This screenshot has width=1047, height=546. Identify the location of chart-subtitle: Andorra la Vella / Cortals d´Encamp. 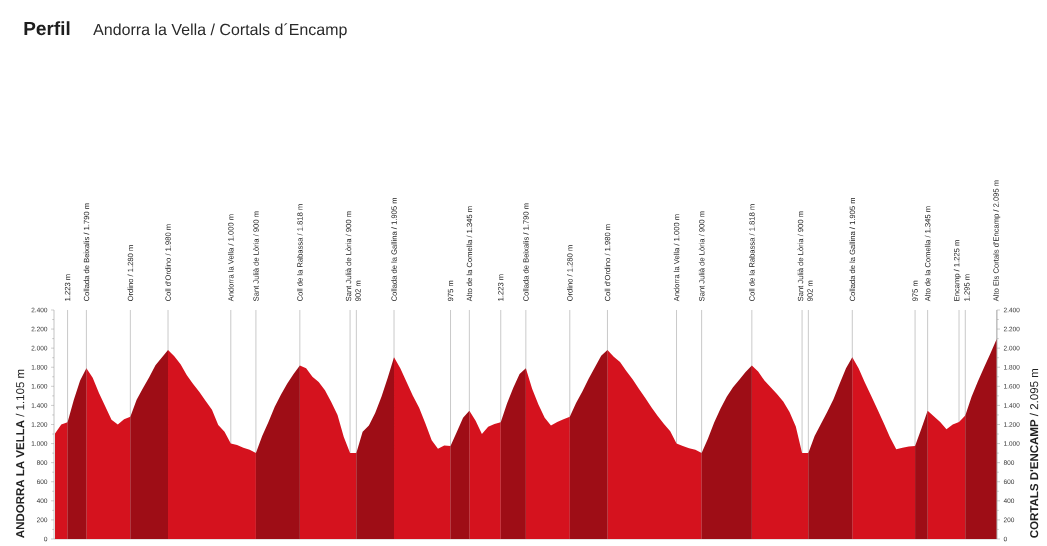
(220, 31).